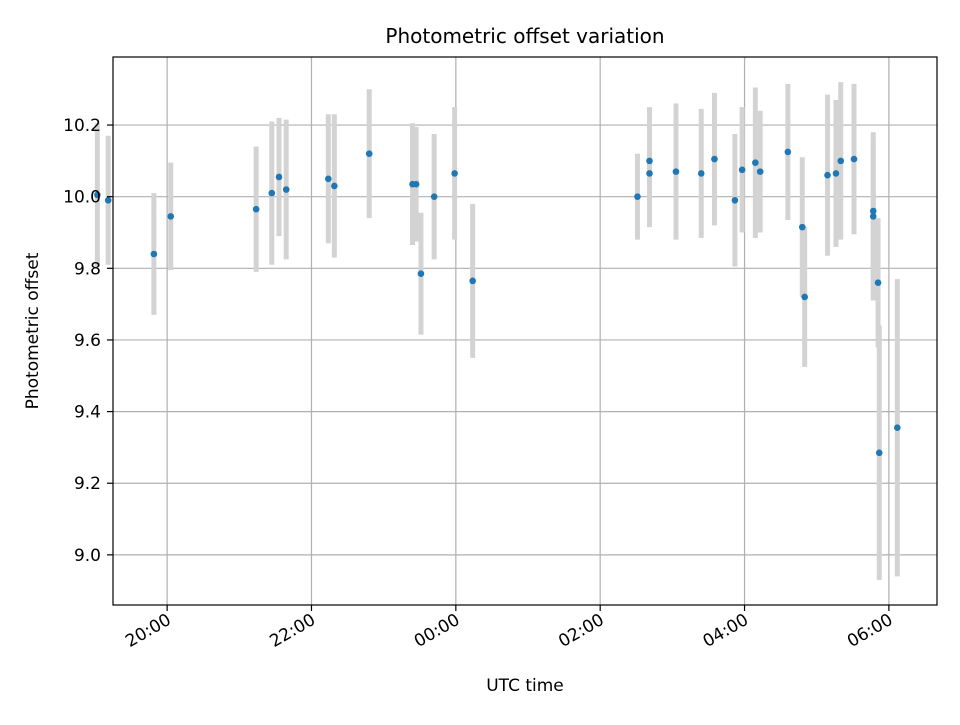  I want to click on x-tick-label: 04:00, so click(726, 631).